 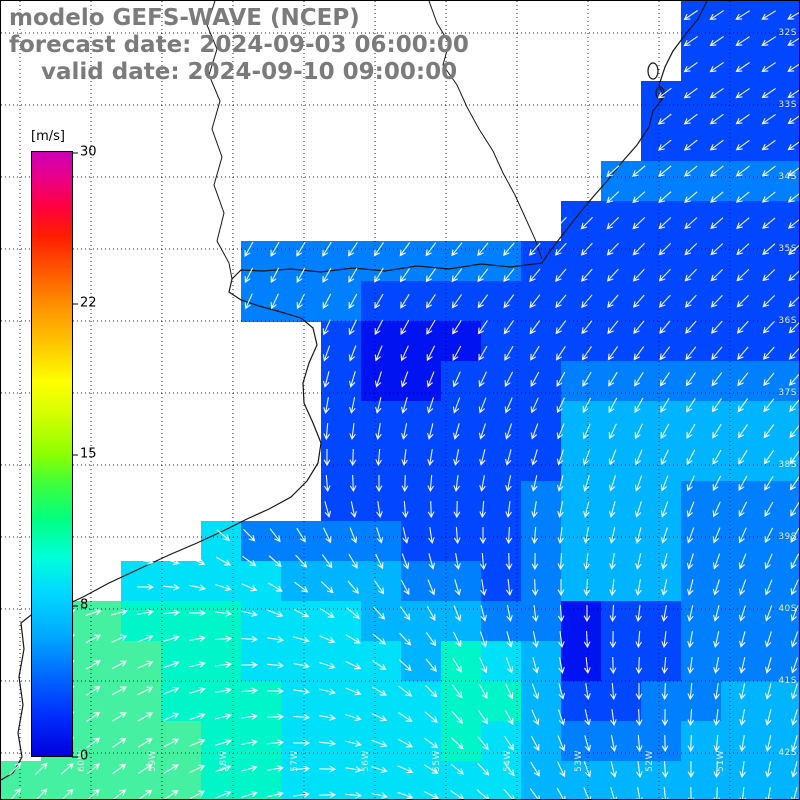 What do you see at coordinates (48, 136) in the screenshot?
I see `colorbar-unit-label: [m/s]` at bounding box center [48, 136].